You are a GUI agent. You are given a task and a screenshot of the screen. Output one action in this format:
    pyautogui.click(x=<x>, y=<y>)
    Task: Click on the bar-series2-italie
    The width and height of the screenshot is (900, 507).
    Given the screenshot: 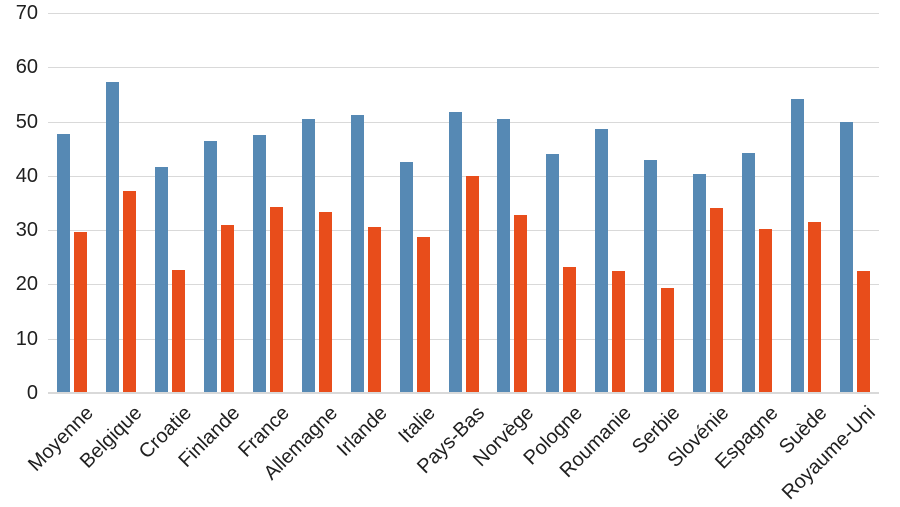 What is the action you would take?
    pyautogui.click(x=423, y=314)
    